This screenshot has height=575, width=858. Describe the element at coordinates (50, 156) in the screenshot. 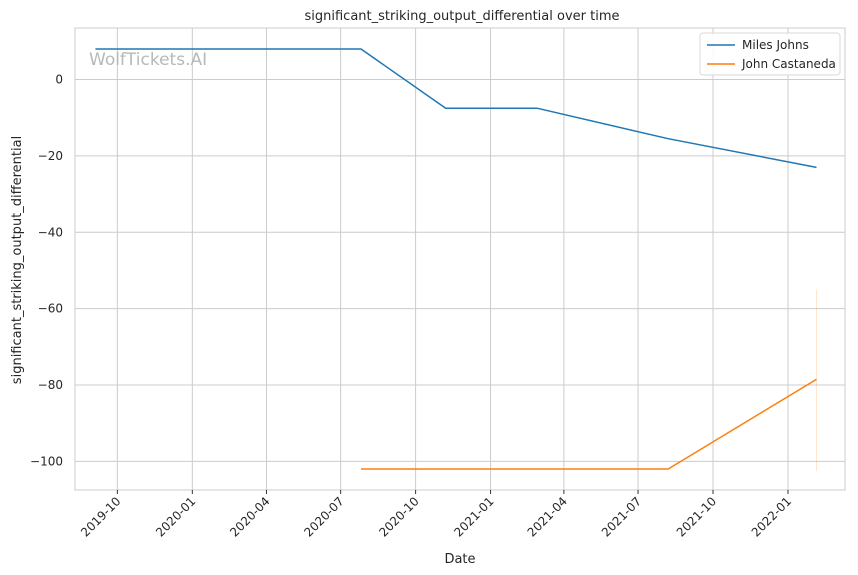

I see `y-tick-label: −20` at that location.